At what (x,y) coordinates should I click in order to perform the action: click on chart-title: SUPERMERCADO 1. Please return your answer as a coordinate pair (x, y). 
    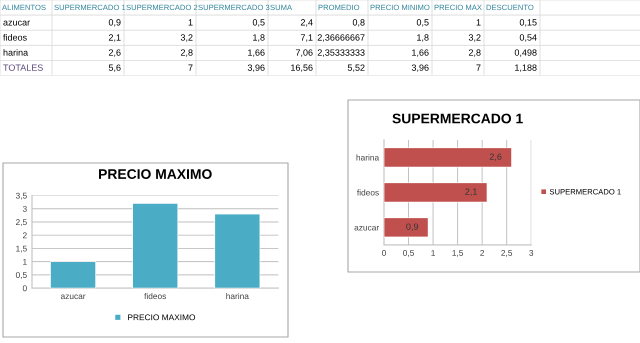
    Looking at the image, I should click on (457, 119).